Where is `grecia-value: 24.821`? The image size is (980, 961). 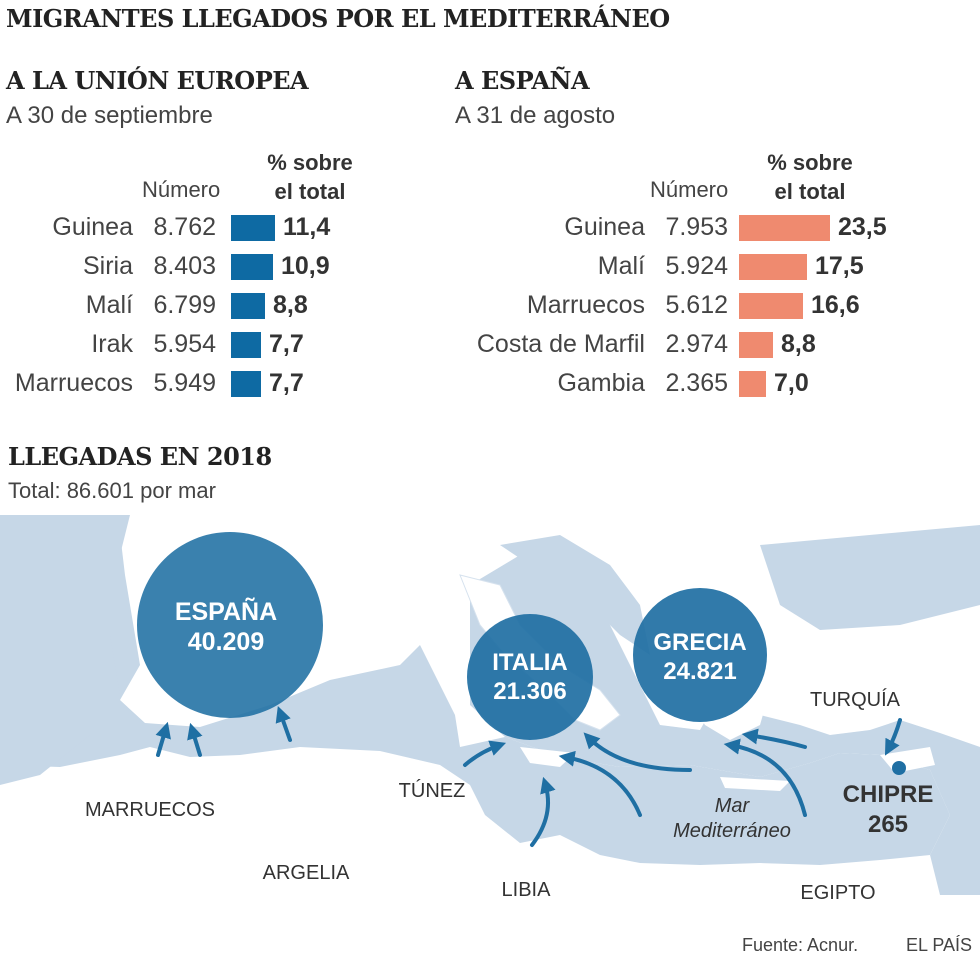
grecia-value: 24.821 is located at coordinates (699, 671).